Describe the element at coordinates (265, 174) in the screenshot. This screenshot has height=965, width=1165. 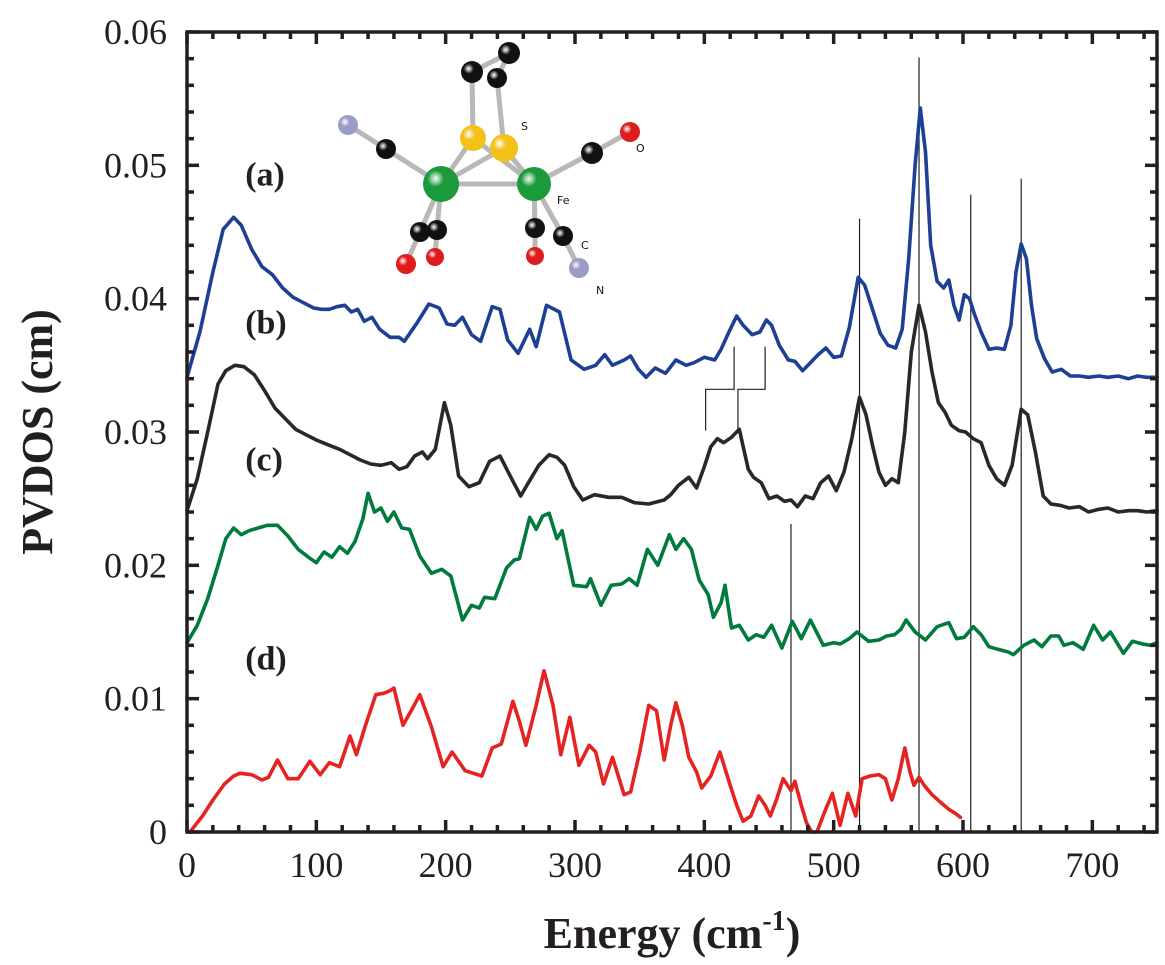
I see `panel-label: (a)` at that location.